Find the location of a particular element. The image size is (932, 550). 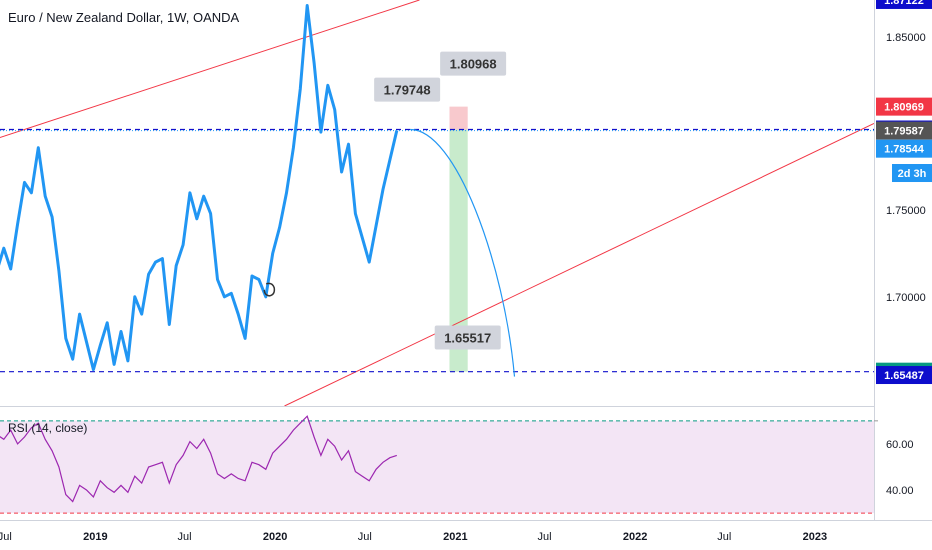

projection-curve is located at coordinates (463, 252).